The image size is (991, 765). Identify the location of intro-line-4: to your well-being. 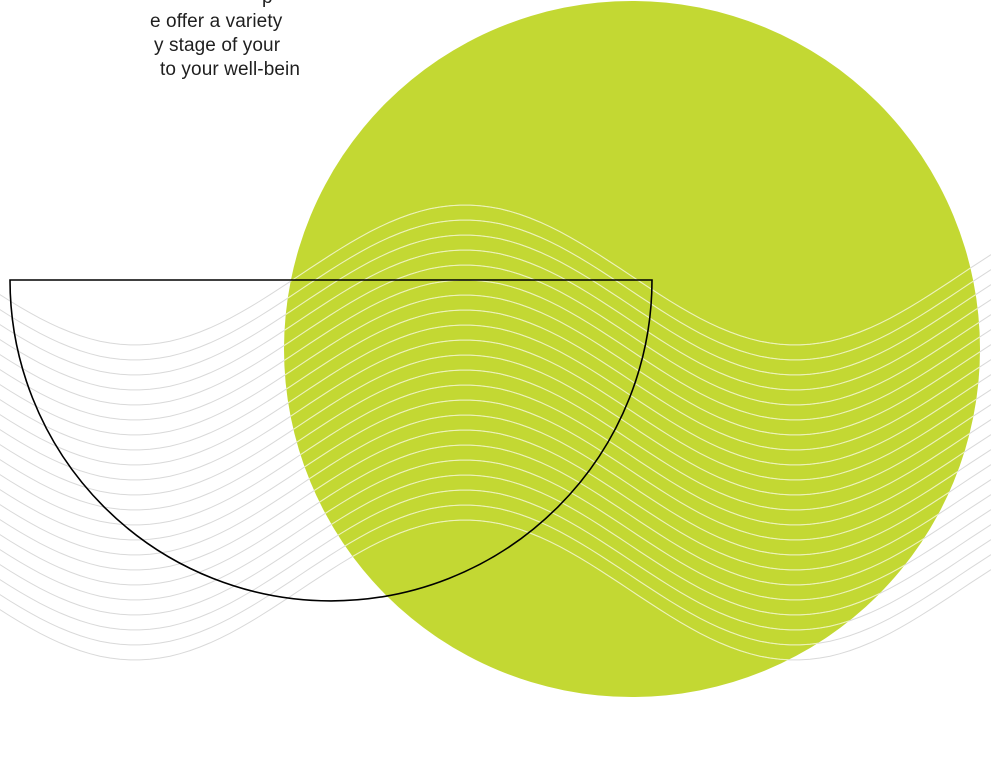
(230, 69).